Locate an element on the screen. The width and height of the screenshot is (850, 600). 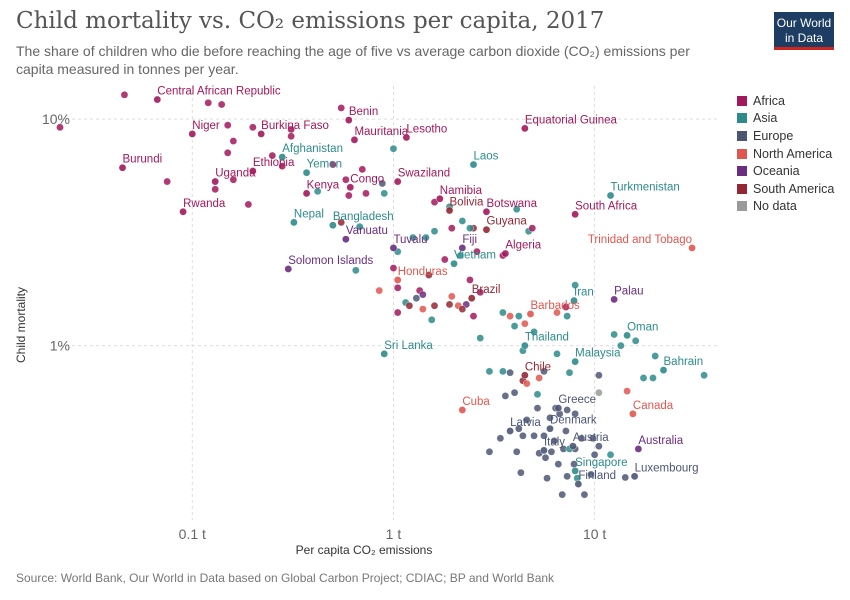
legend-item: No data is located at coordinates (785, 207).